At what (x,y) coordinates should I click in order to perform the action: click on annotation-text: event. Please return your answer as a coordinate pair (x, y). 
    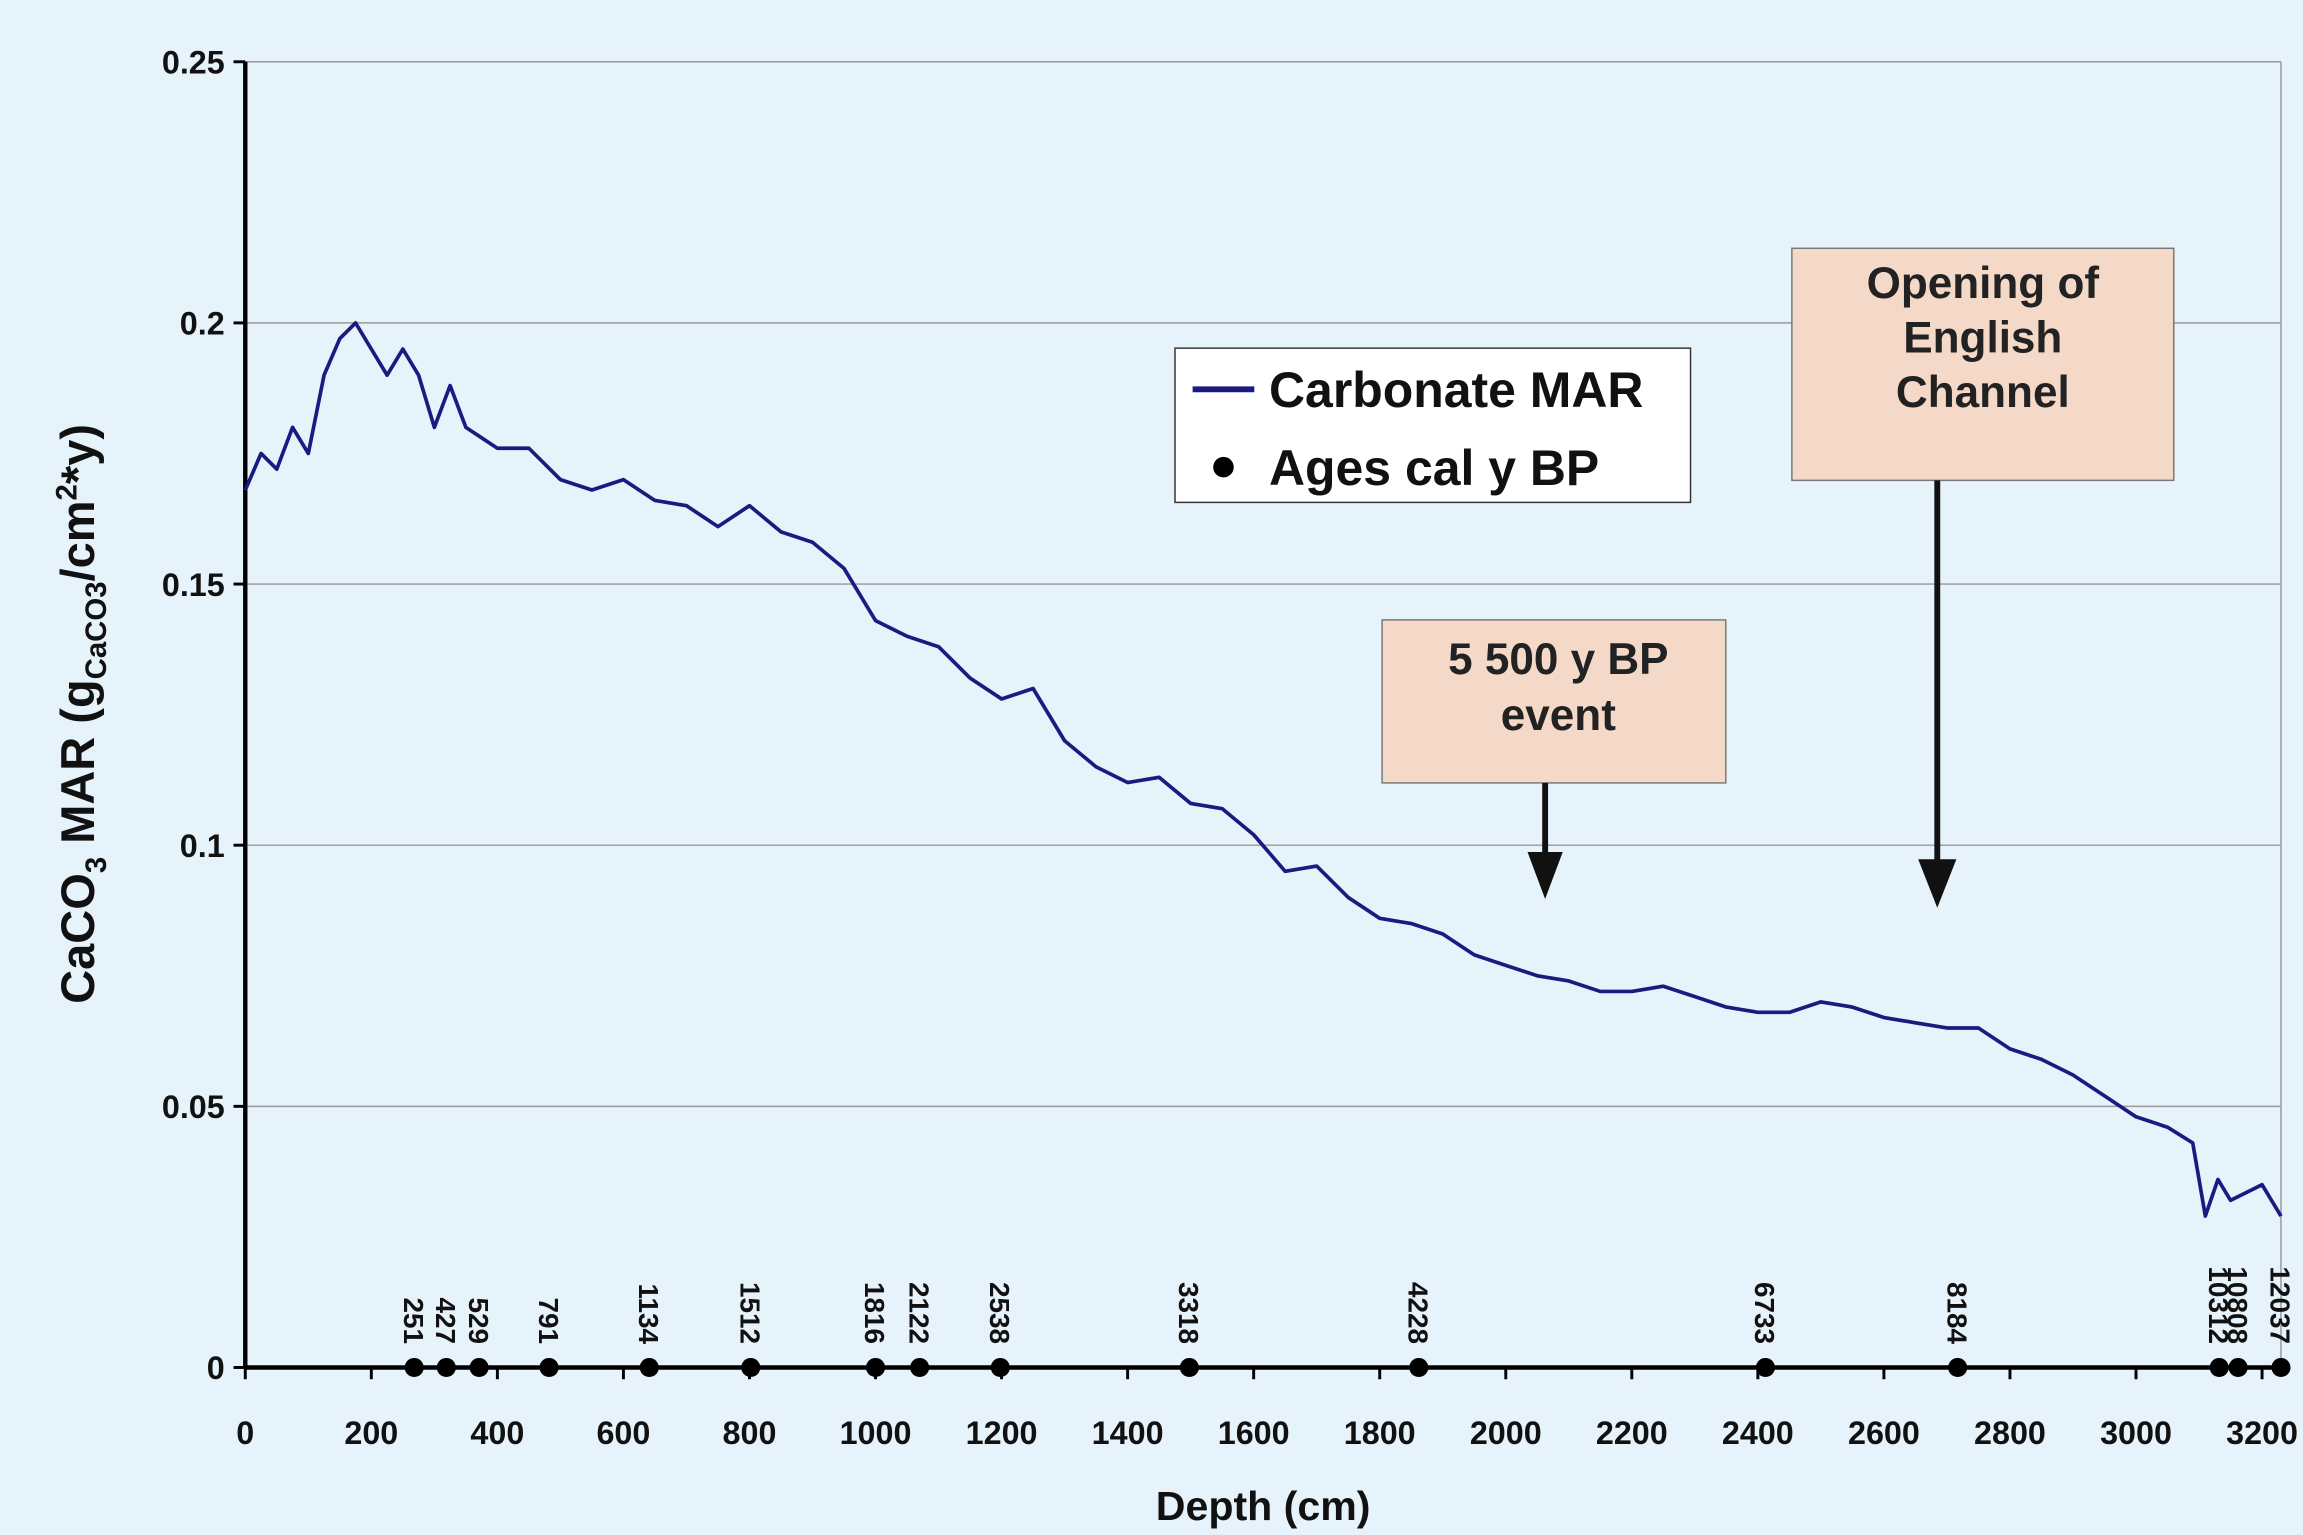
    Looking at the image, I should click on (1558, 715).